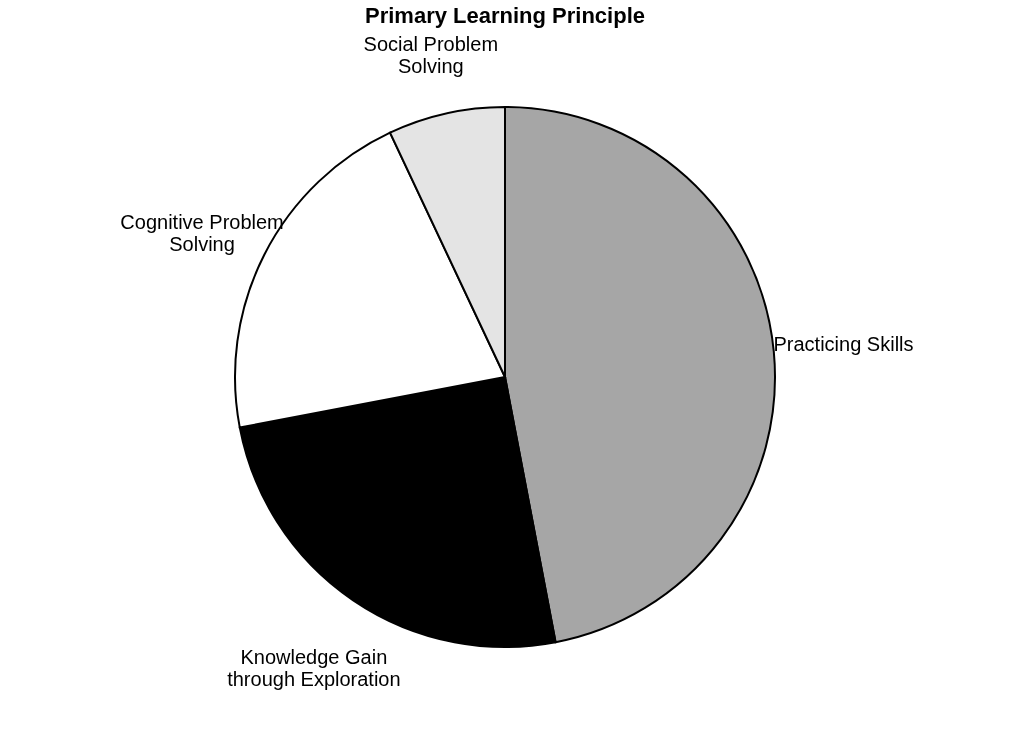  I want to click on slice-label: Social Problem Solving, so click(431, 55).